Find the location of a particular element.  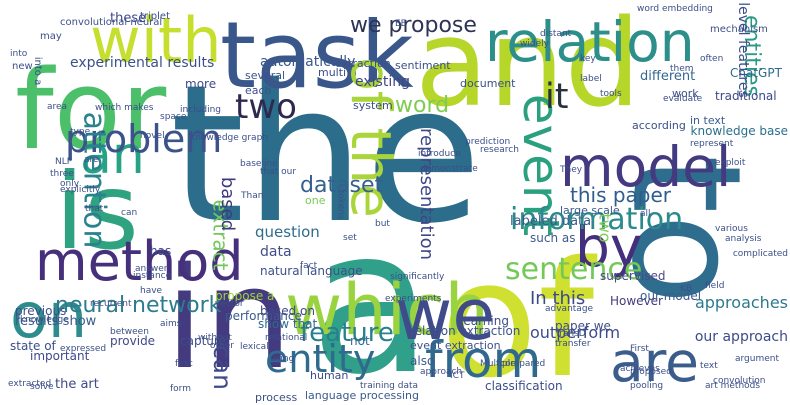

cloud-word-ict: ICT is located at coordinates (457, 376).